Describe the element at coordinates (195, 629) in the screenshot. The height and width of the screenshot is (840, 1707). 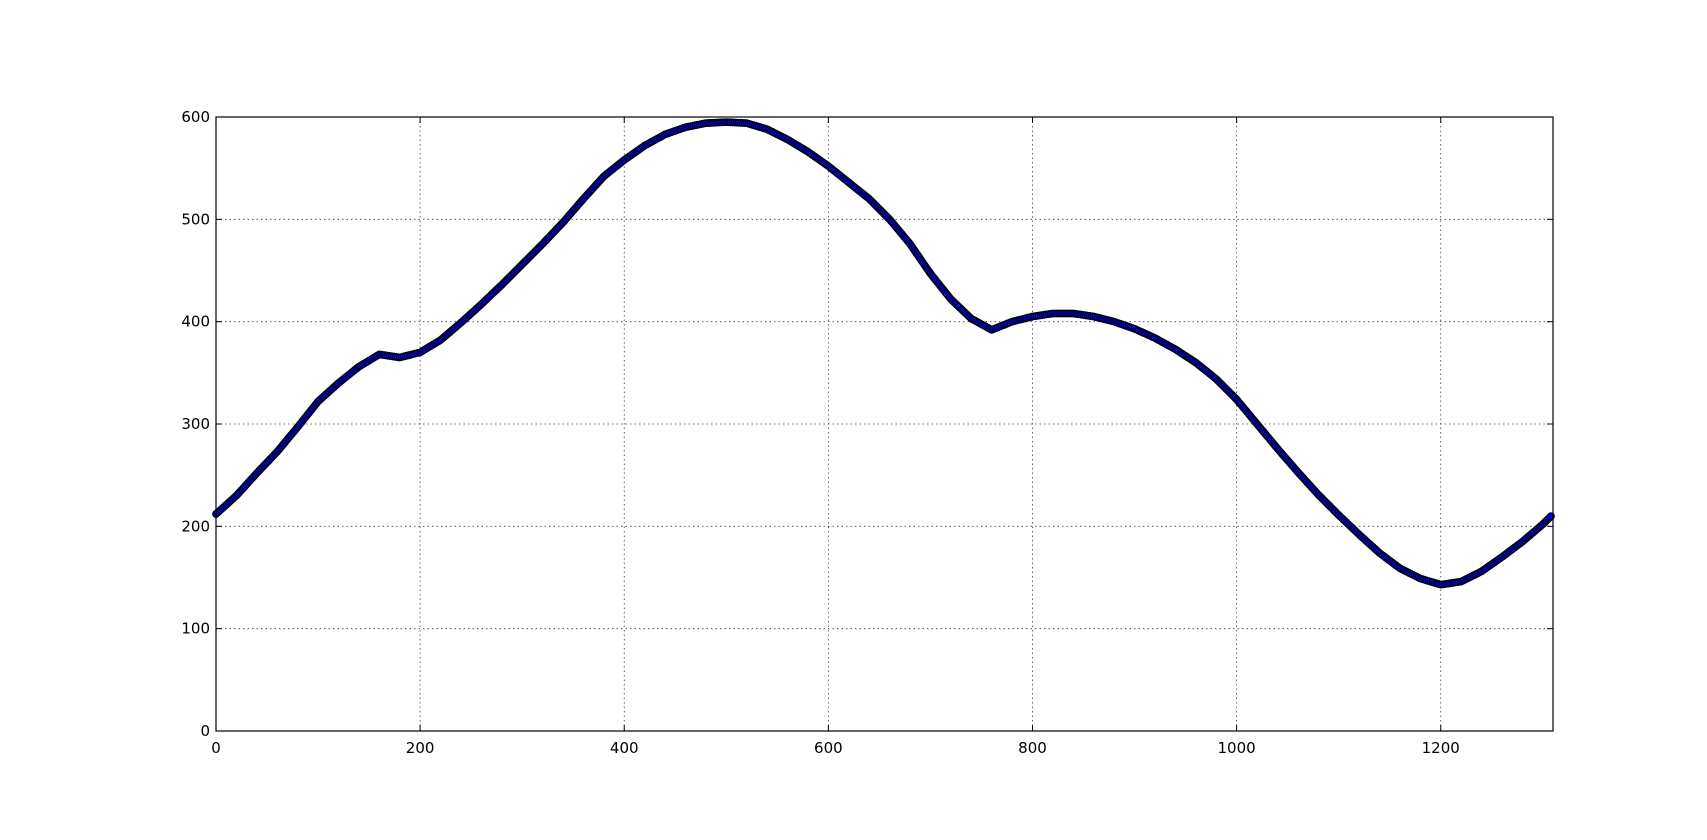
I see `y-tick-label: 100` at that location.